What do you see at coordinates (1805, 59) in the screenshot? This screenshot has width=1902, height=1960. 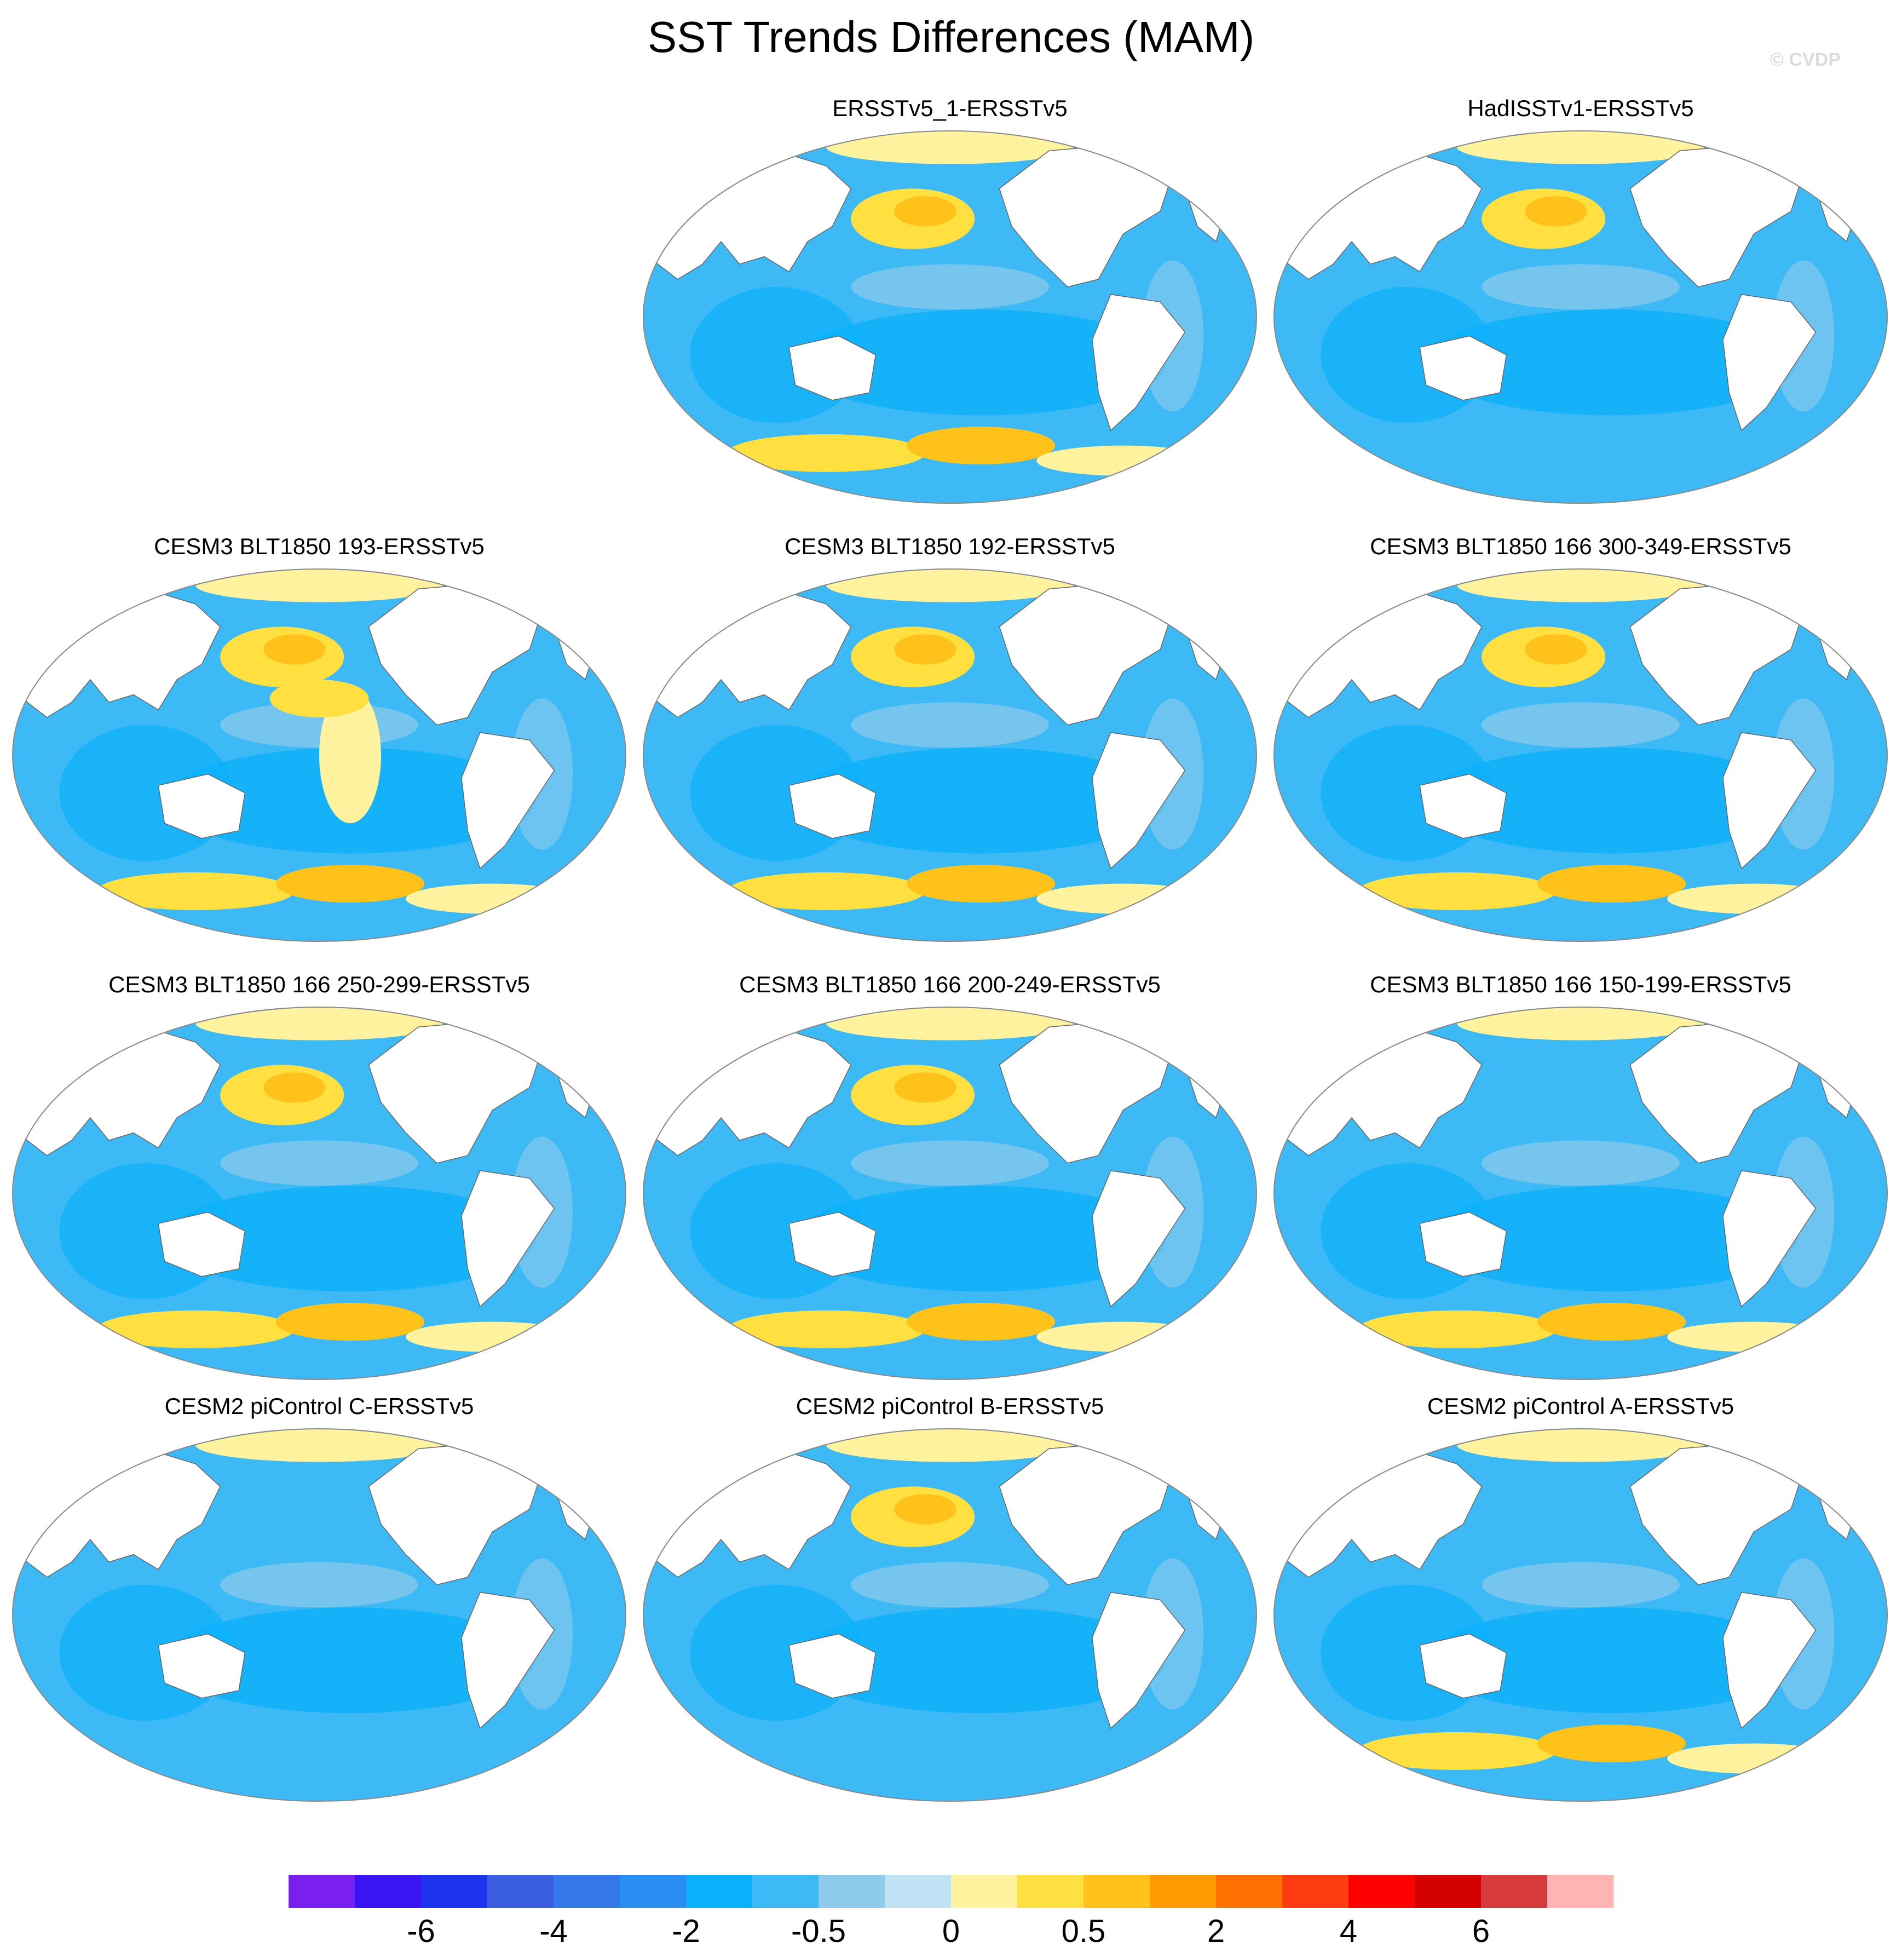 I see `credit-watermark: © CVDP` at bounding box center [1805, 59].